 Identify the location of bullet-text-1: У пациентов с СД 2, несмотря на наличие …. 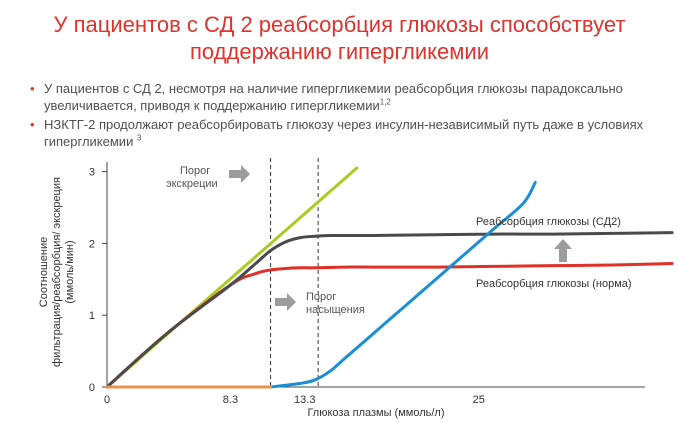
(333, 97).